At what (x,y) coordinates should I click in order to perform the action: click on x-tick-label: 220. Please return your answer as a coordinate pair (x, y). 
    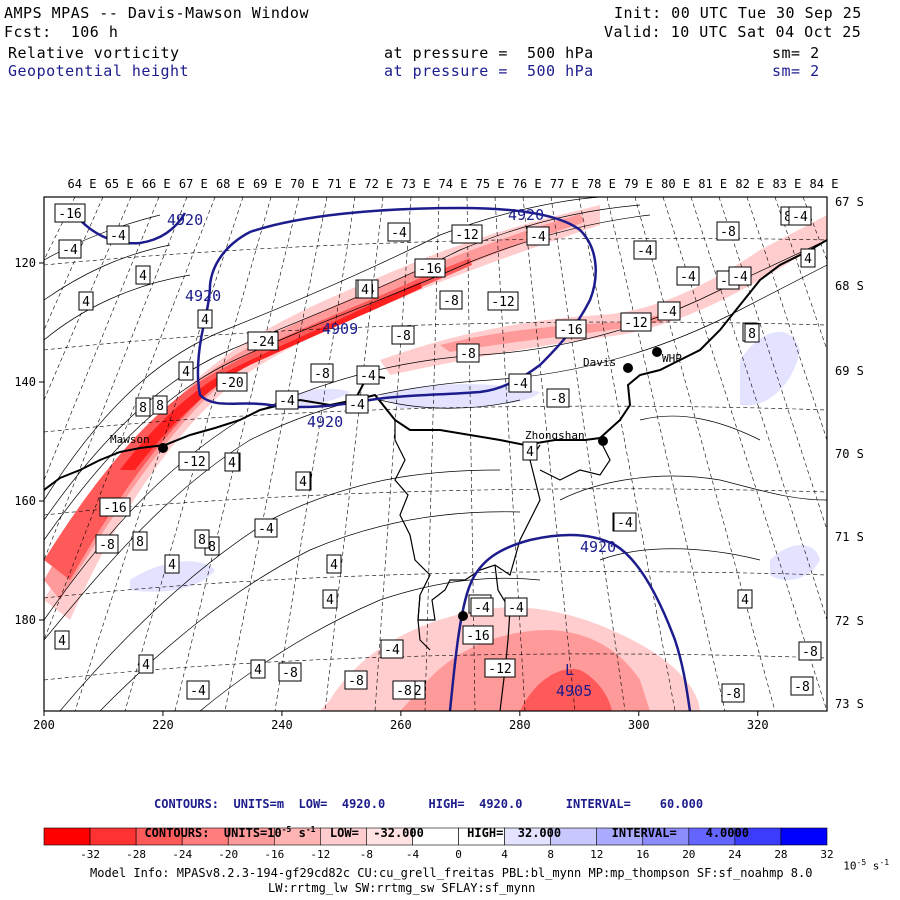
    Looking at the image, I should click on (163, 725).